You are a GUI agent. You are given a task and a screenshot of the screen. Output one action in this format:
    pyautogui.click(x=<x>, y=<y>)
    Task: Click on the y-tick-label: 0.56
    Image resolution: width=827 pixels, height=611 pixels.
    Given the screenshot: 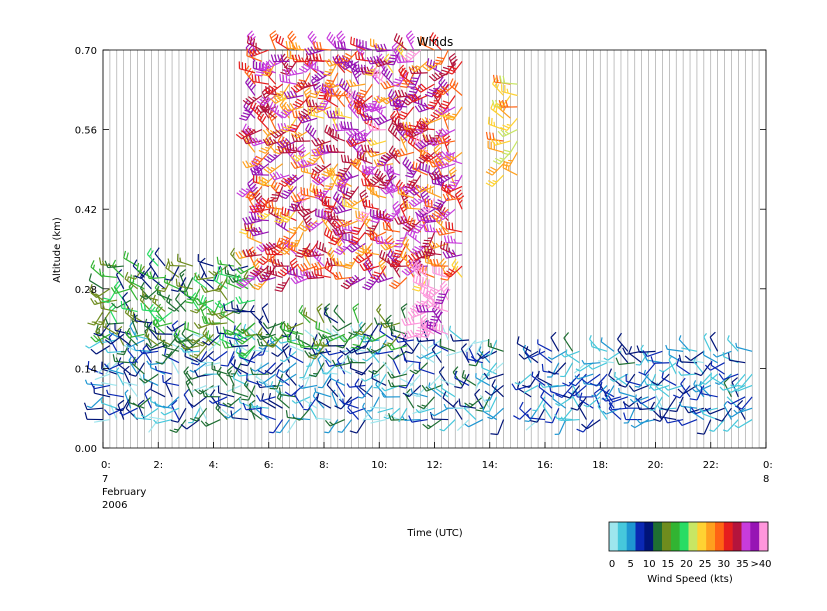 What is the action you would take?
    pyautogui.click(x=86, y=131)
    